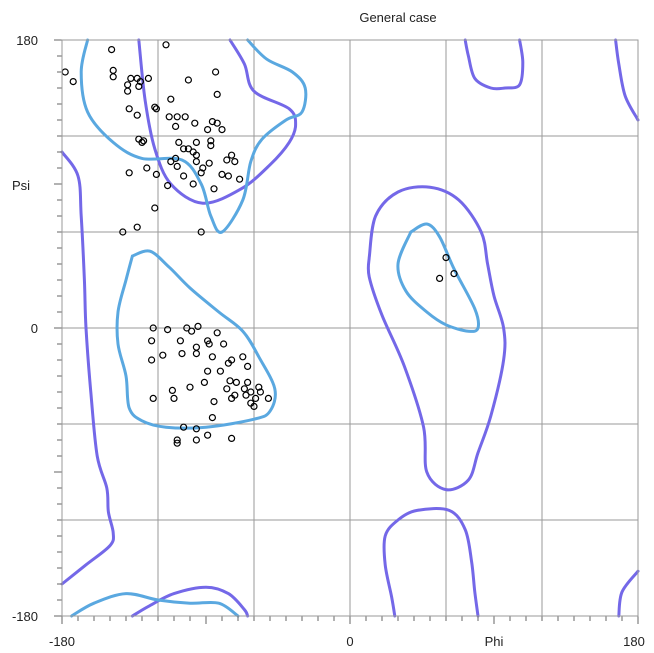  I want to click on x-tick-label-neg180: -180, so click(62, 641).